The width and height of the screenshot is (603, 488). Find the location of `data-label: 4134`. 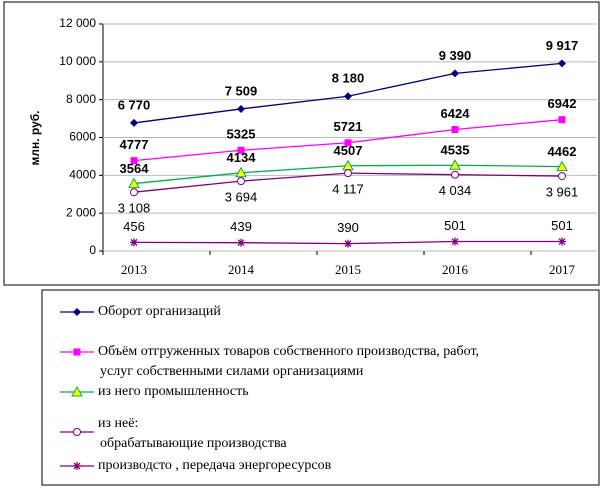

data-label: 4134 is located at coordinates (242, 157).